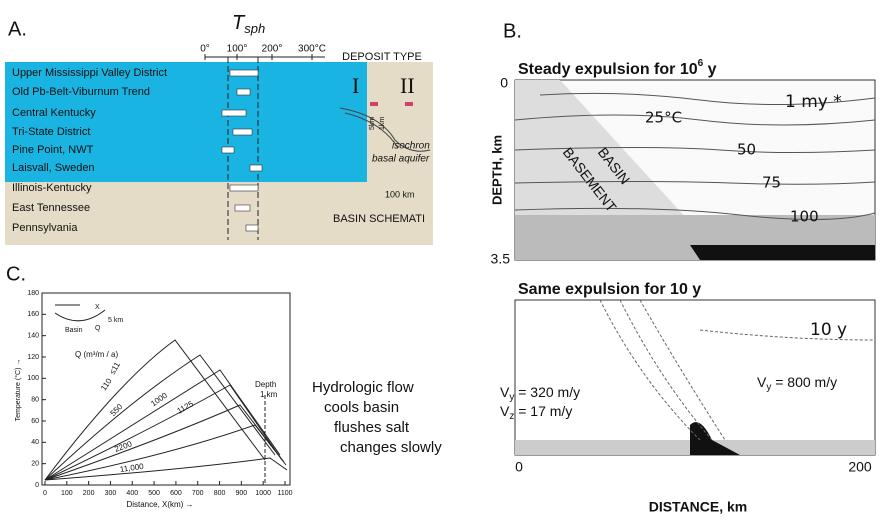  What do you see at coordinates (45, 493) in the screenshot?
I see `x-tick-label: 0` at bounding box center [45, 493].